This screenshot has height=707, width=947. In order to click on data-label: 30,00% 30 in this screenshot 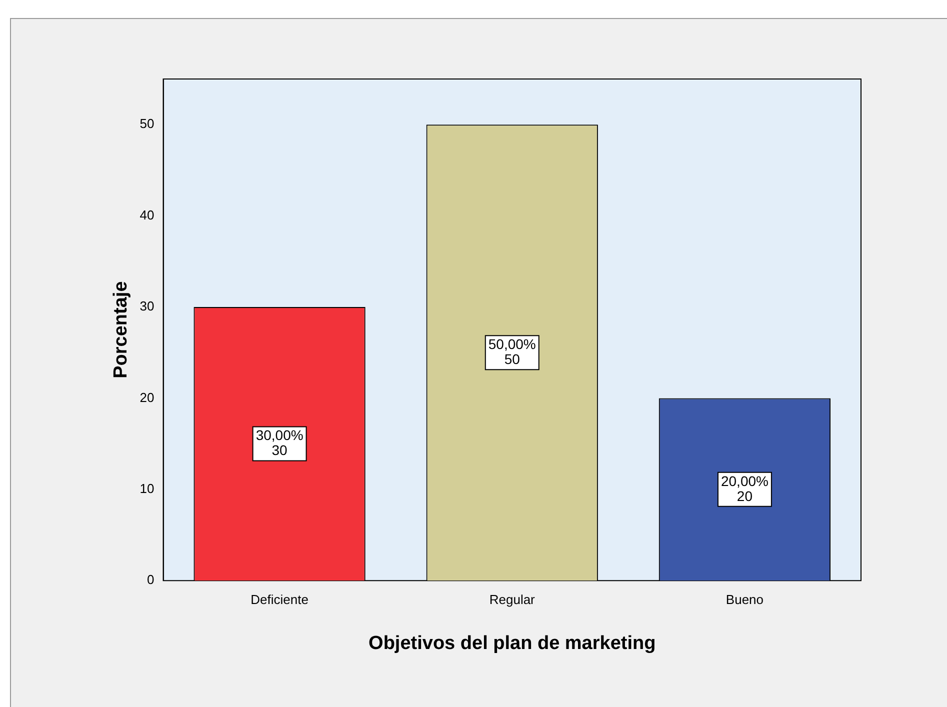, I will do `click(280, 442)`.